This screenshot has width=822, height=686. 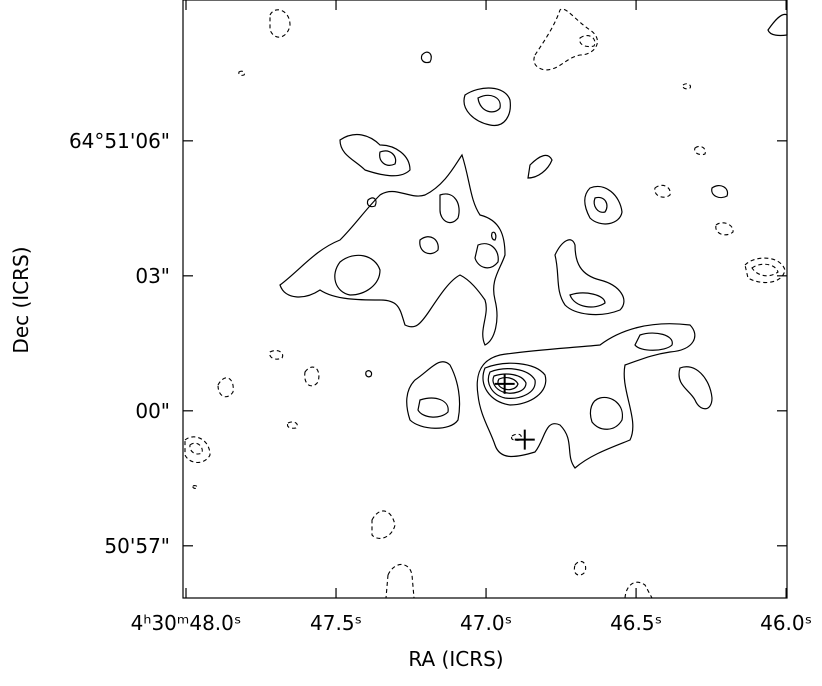 What do you see at coordinates (786, 623) in the screenshot?
I see `x-tick-label: 46.0ˢ` at bounding box center [786, 623].